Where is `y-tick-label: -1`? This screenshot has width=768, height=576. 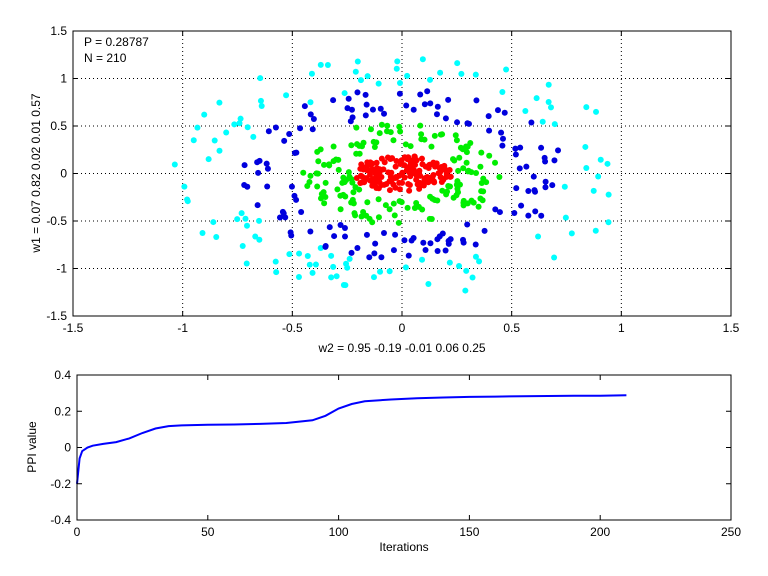
y-tick-label: -1 is located at coordinates (61, 269).